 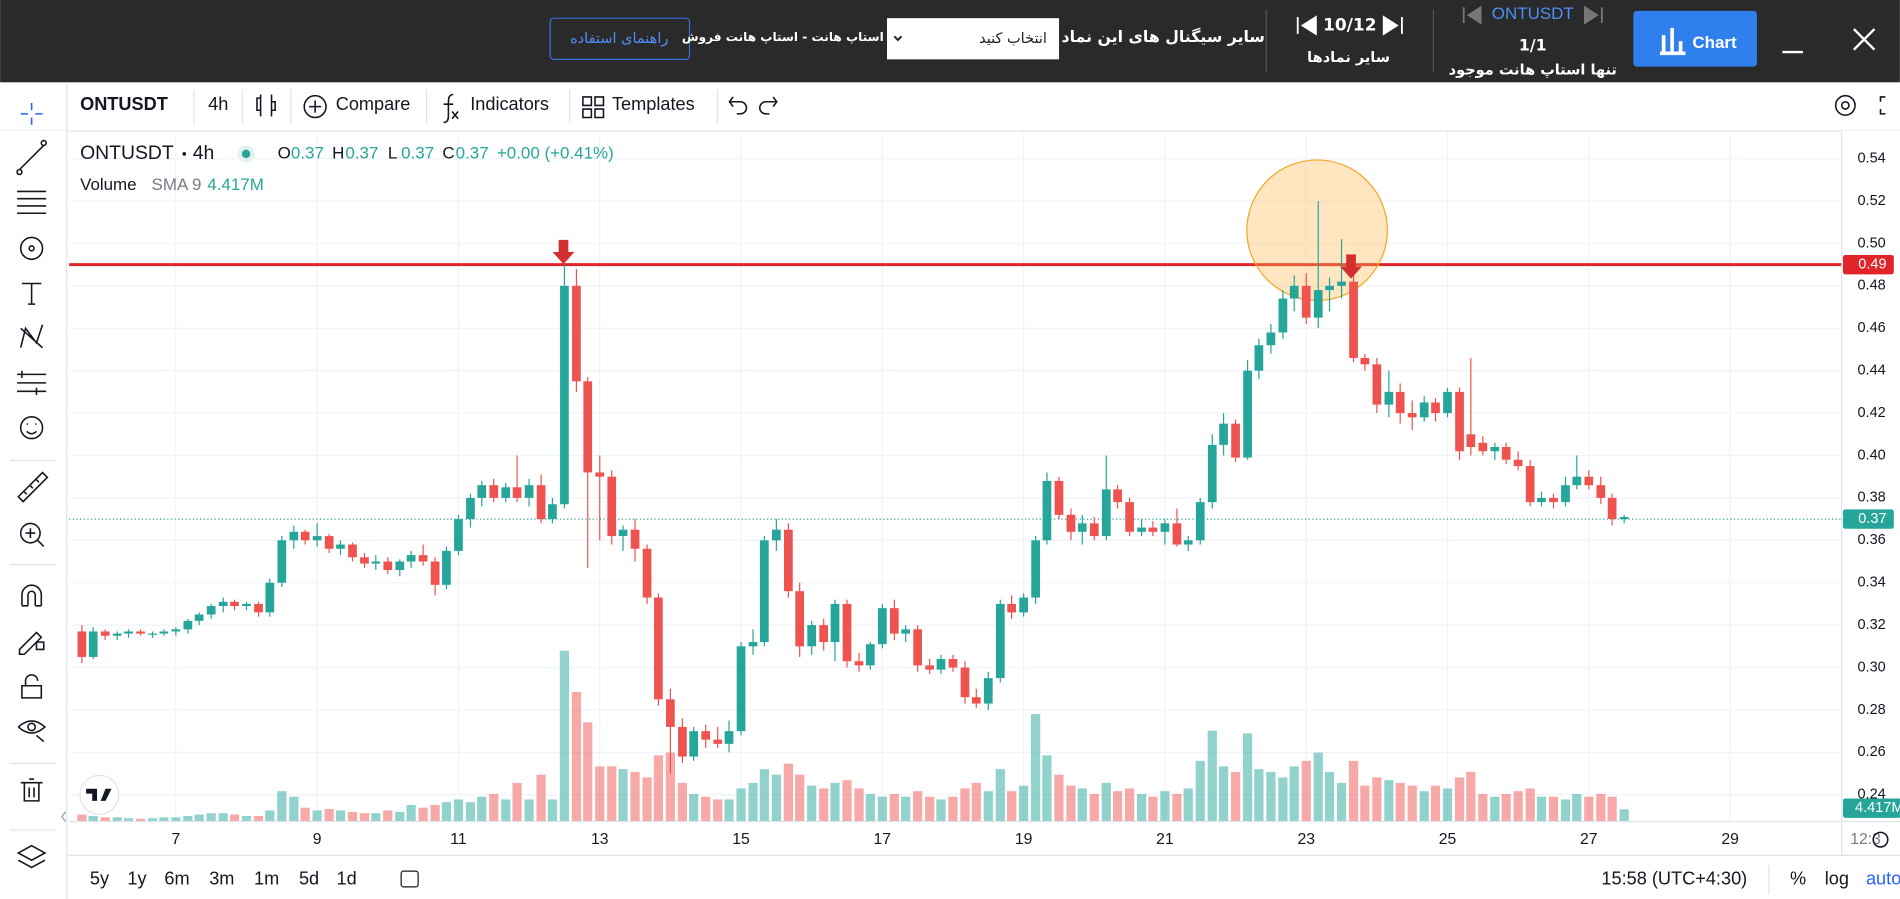 I want to click on lock-tool, so click(x=32, y=686).